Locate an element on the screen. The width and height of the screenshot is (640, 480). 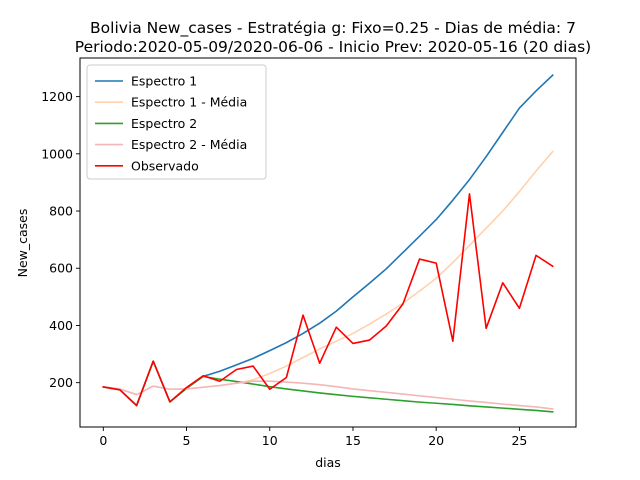
legend-box is located at coordinates (176, 122).